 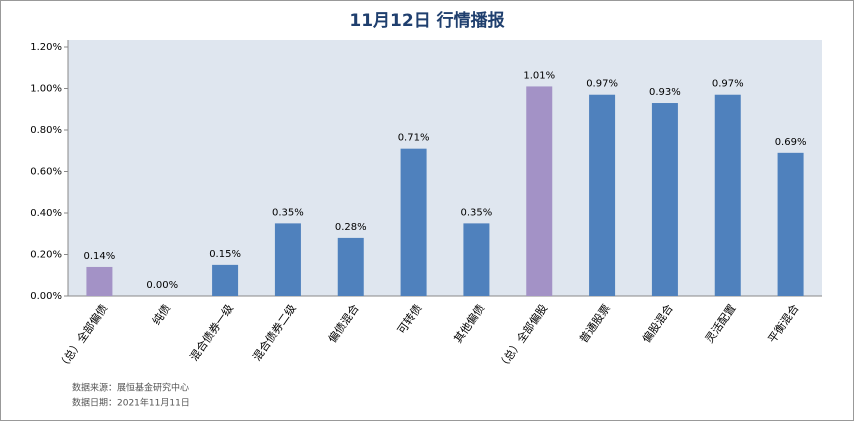 I want to click on source-note: 数据来源：展恒基金研究中心, so click(x=130, y=388).